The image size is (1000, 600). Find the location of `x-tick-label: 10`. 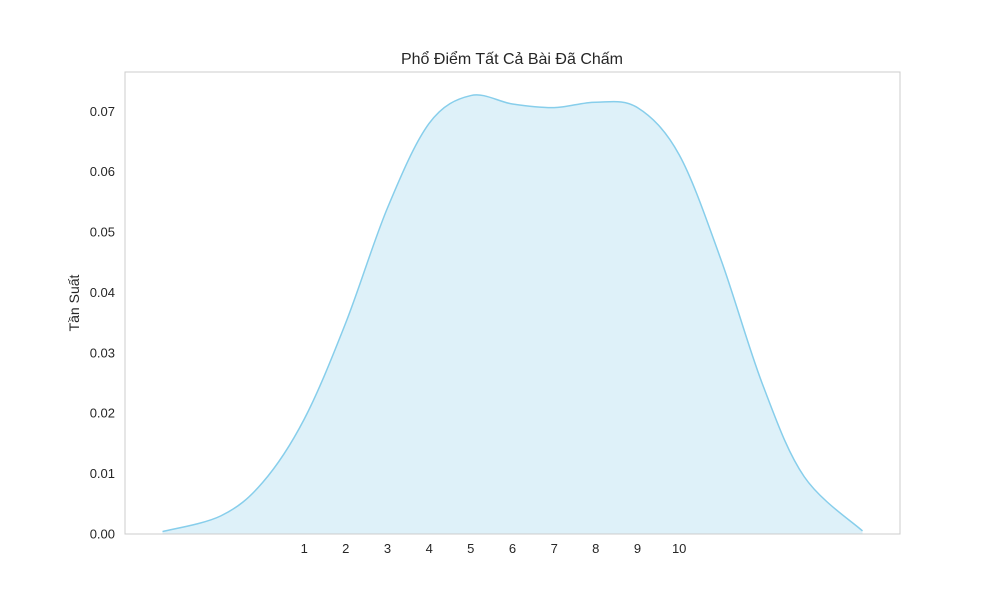

x-tick-label: 10 is located at coordinates (679, 548).